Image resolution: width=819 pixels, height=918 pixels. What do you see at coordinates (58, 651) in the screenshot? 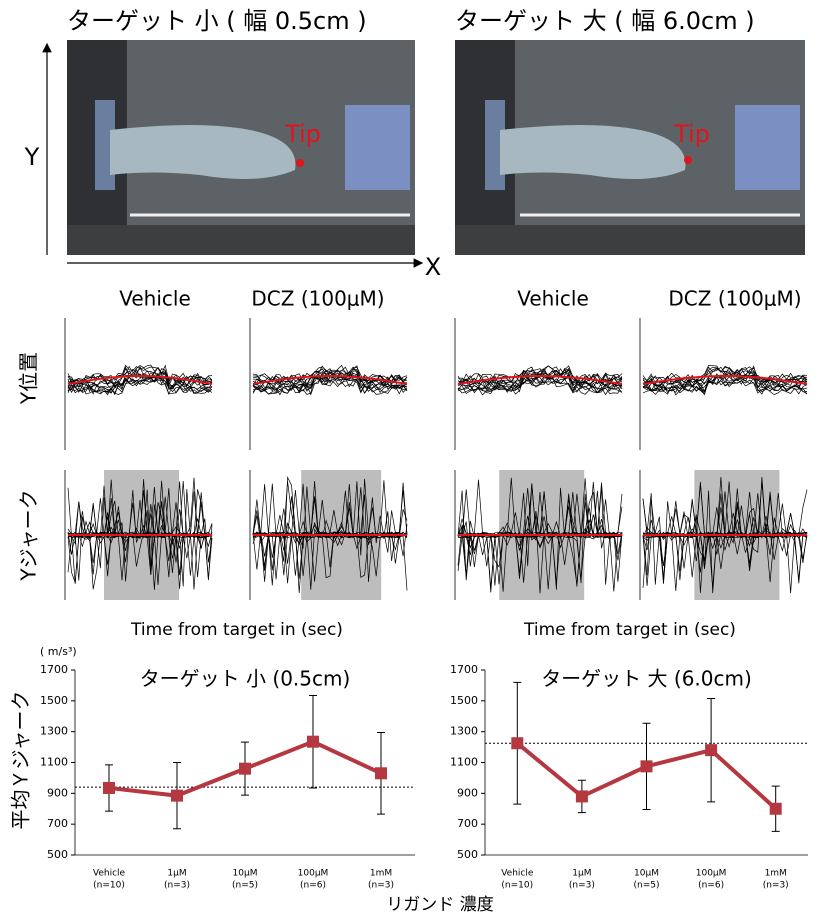
I see `unit-label: ( m/s³)` at bounding box center [58, 651].